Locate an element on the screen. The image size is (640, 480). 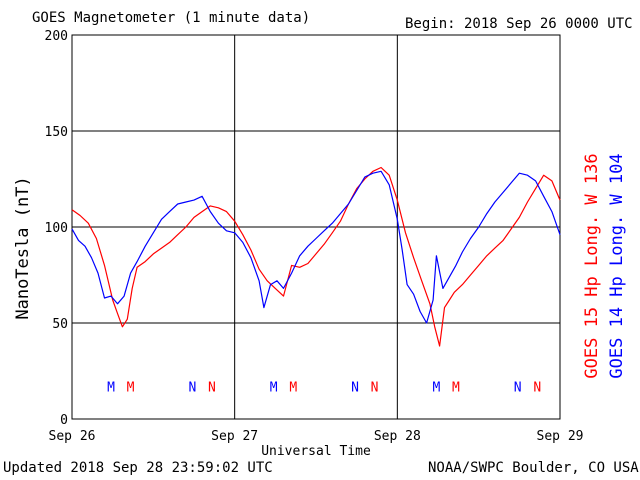
updated-time: Updated 2018 Sep 28 23:59:02 UTC is located at coordinates (138, 468).